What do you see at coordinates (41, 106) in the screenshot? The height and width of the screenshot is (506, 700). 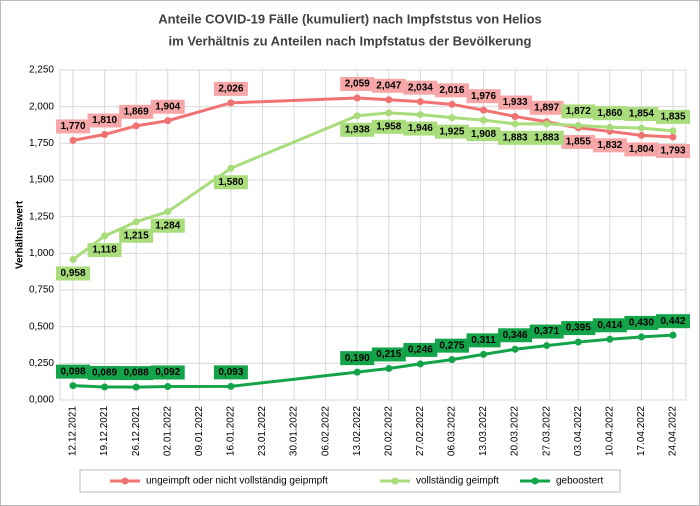 I see `y-tick-label: 2,000` at bounding box center [41, 106].